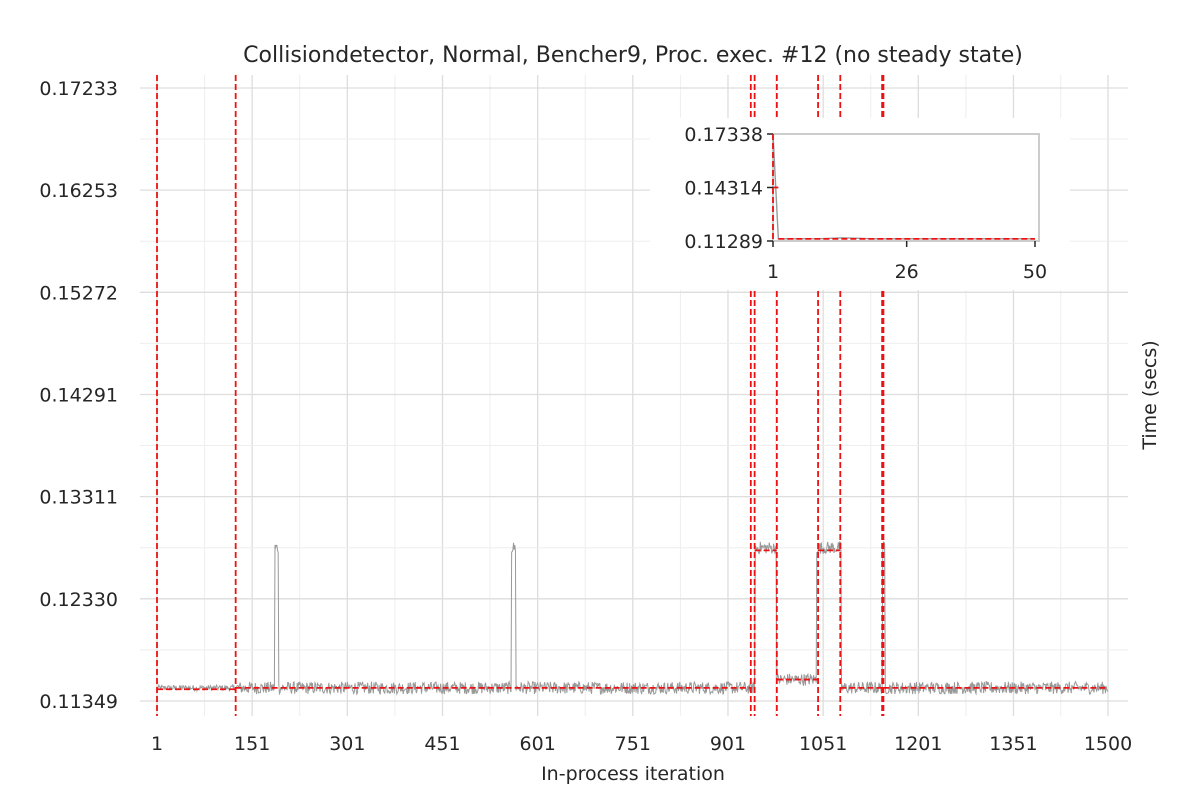 Image resolution: width=1186 pixels, height=800 pixels. I want to click on y-tick-label: 0.17233, so click(78, 89).